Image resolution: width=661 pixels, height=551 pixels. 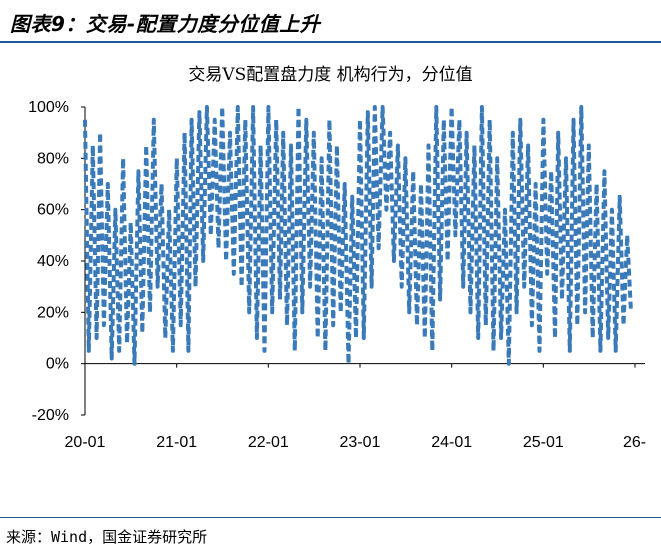 What do you see at coordinates (451, 442) in the screenshot?
I see `x-tick-label: 24-01` at bounding box center [451, 442].